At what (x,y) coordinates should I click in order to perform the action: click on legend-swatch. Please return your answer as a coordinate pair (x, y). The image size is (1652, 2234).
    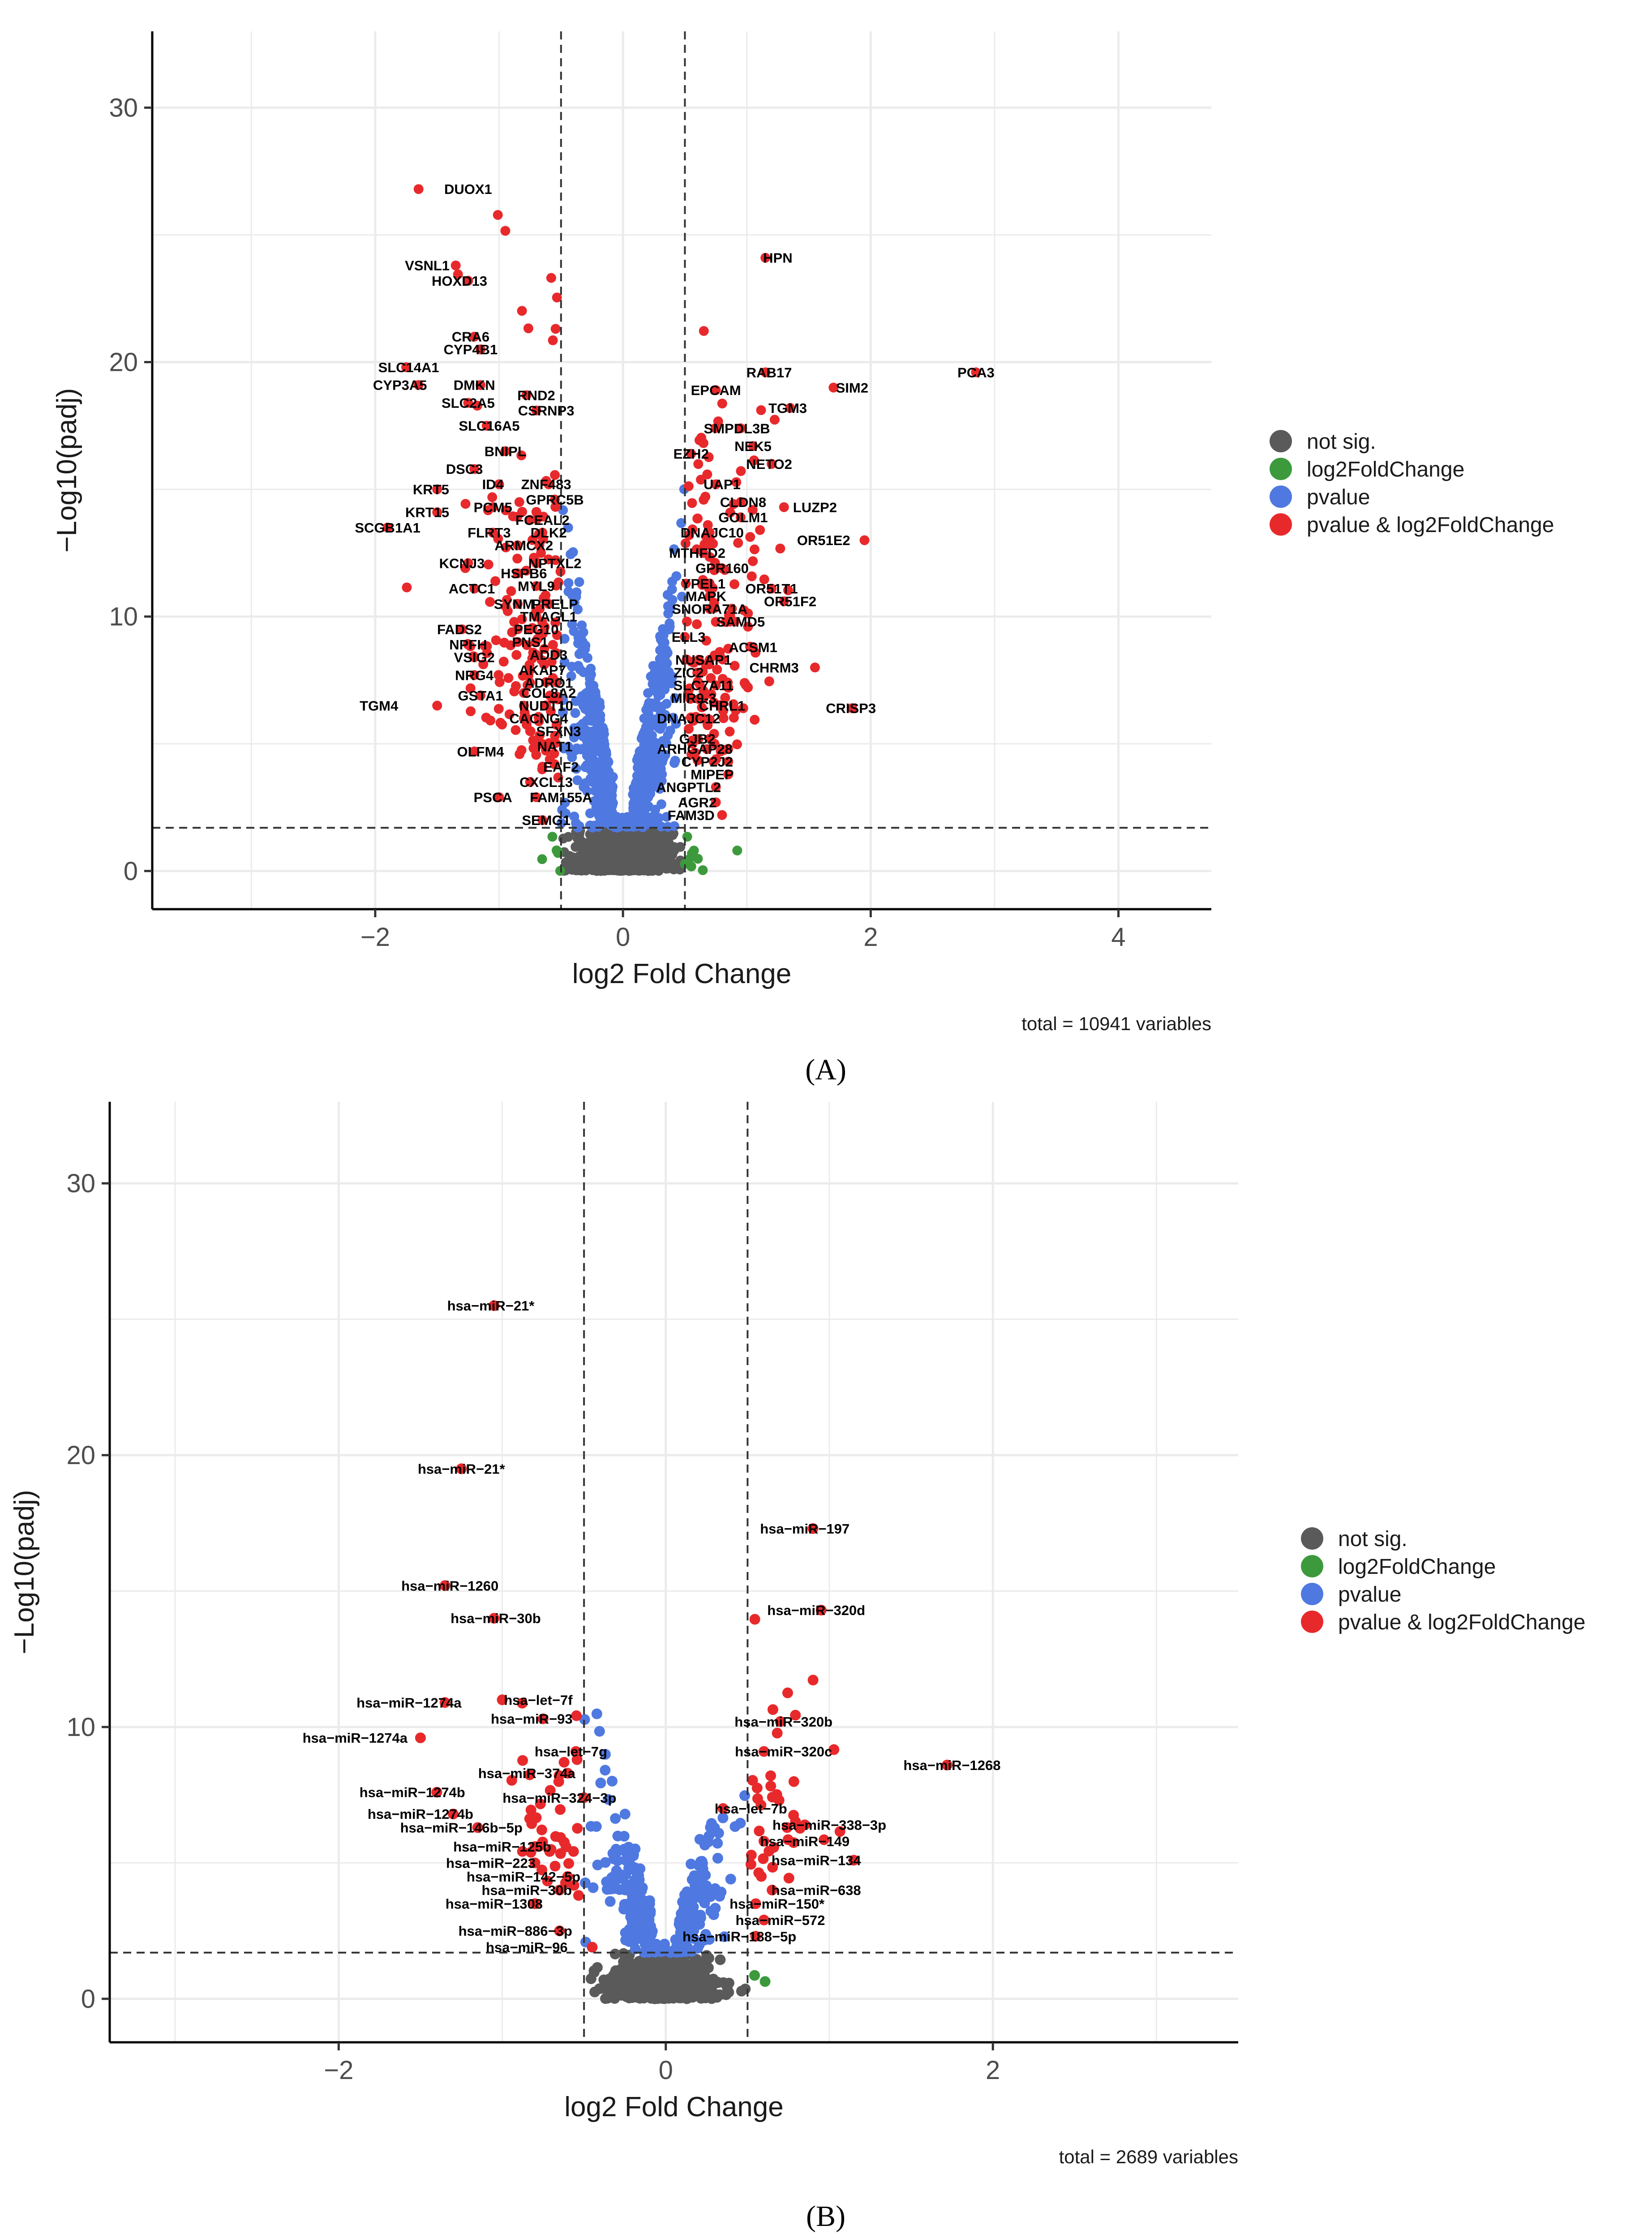
    Looking at the image, I should click on (1312, 1566).